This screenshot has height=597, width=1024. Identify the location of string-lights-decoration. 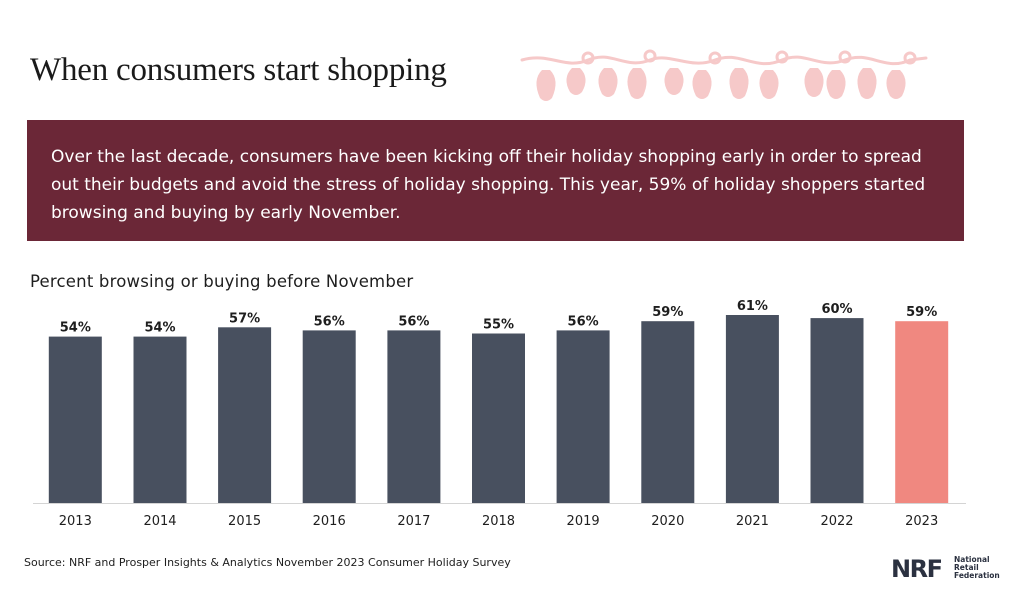
(724, 75).